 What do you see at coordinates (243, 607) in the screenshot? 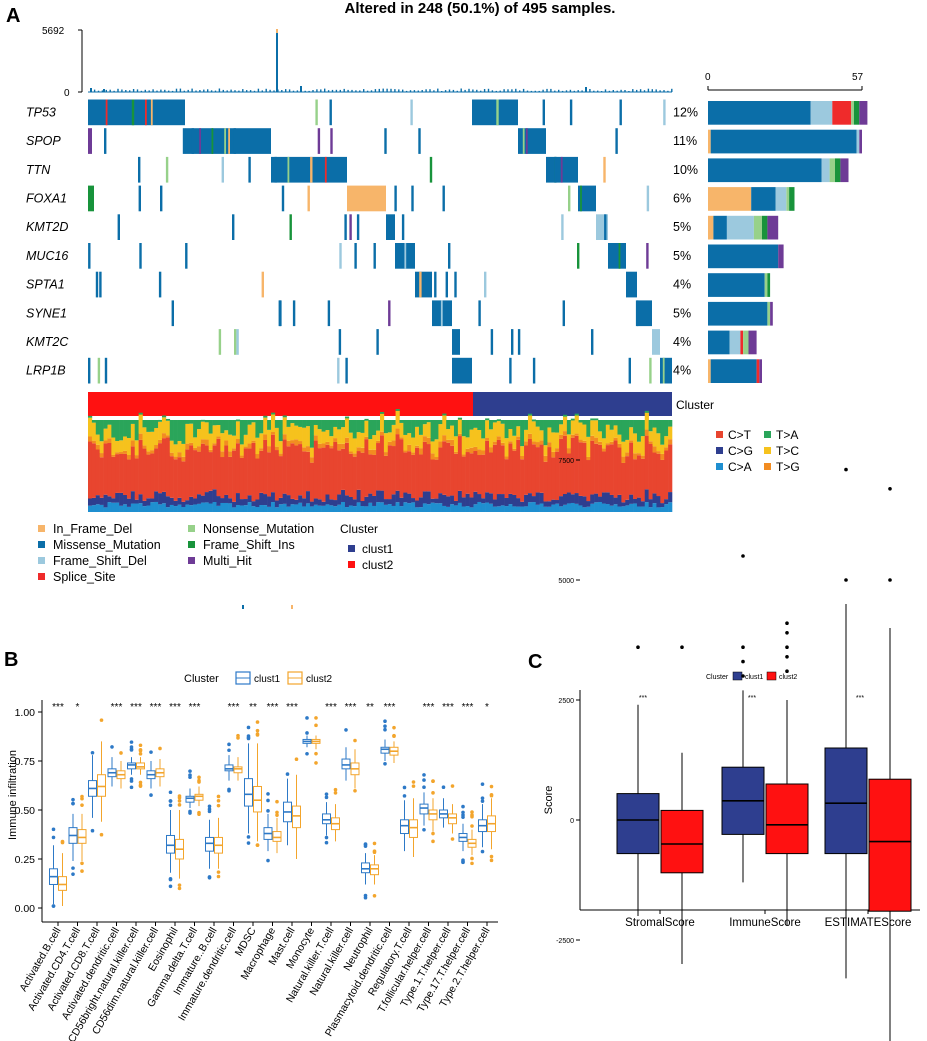
I see `legend-mark-blue` at bounding box center [243, 607].